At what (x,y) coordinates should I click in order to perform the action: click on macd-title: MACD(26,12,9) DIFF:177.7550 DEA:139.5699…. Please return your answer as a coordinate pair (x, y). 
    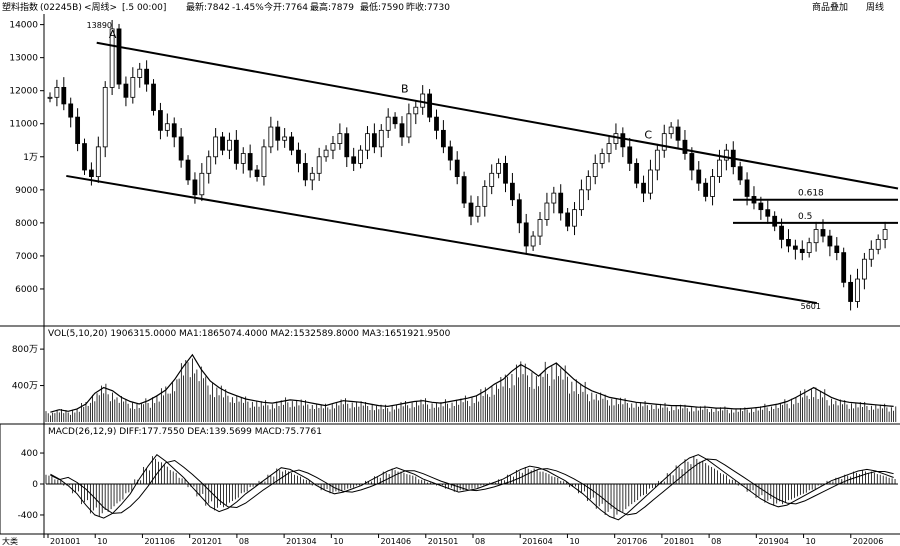
    Looking at the image, I should click on (185, 432).